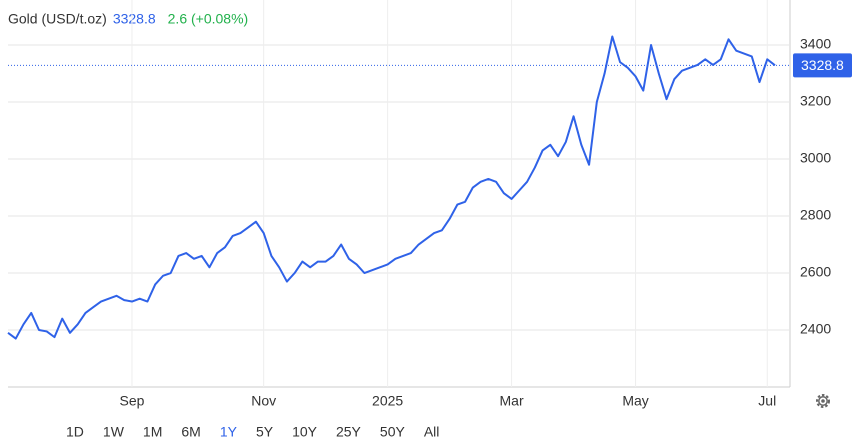 The height and width of the screenshot is (443, 852). What do you see at coordinates (635, 401) in the screenshot?
I see `x-tick-label: May` at bounding box center [635, 401].